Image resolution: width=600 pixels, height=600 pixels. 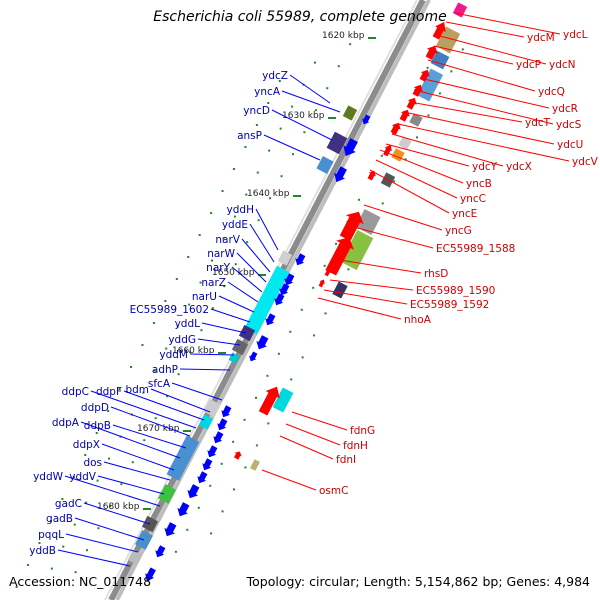 What do you see at coordinates (240, 210) in the screenshot?
I see `reverse-gene-label: yddH` at bounding box center [240, 210].